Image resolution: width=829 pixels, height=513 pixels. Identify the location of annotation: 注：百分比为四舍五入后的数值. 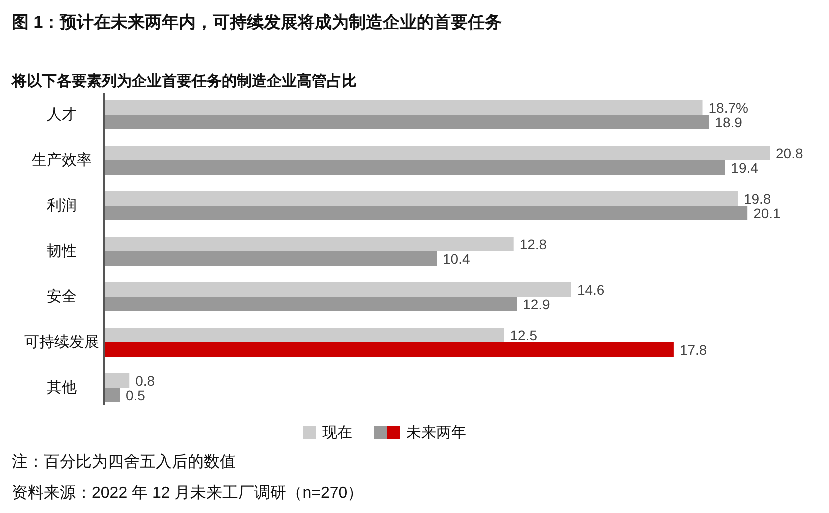
(124, 462).